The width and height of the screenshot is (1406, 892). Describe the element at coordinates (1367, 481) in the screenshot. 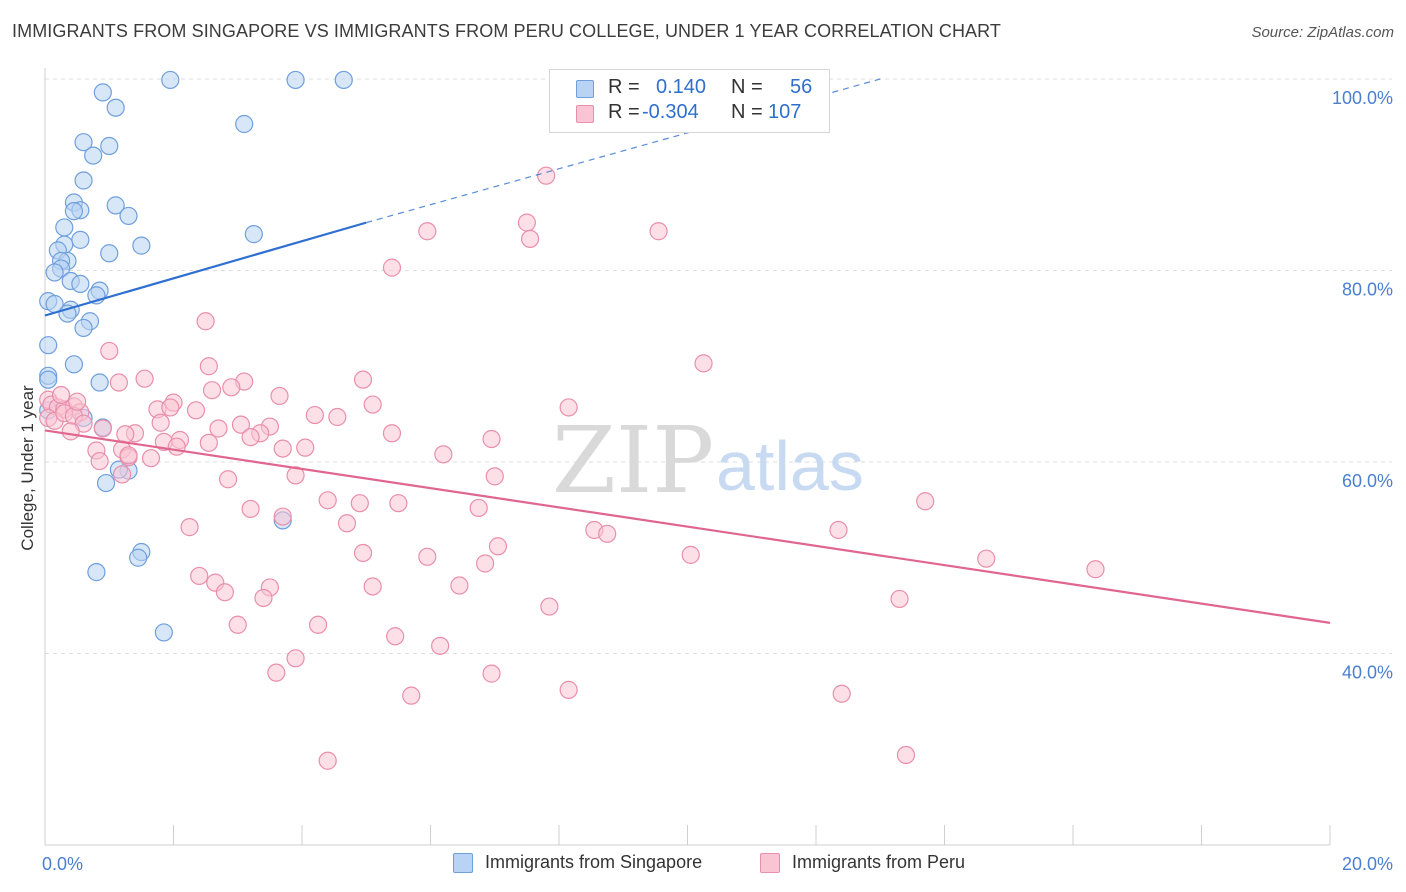

I see `y-tick-label: 60.0%` at that location.